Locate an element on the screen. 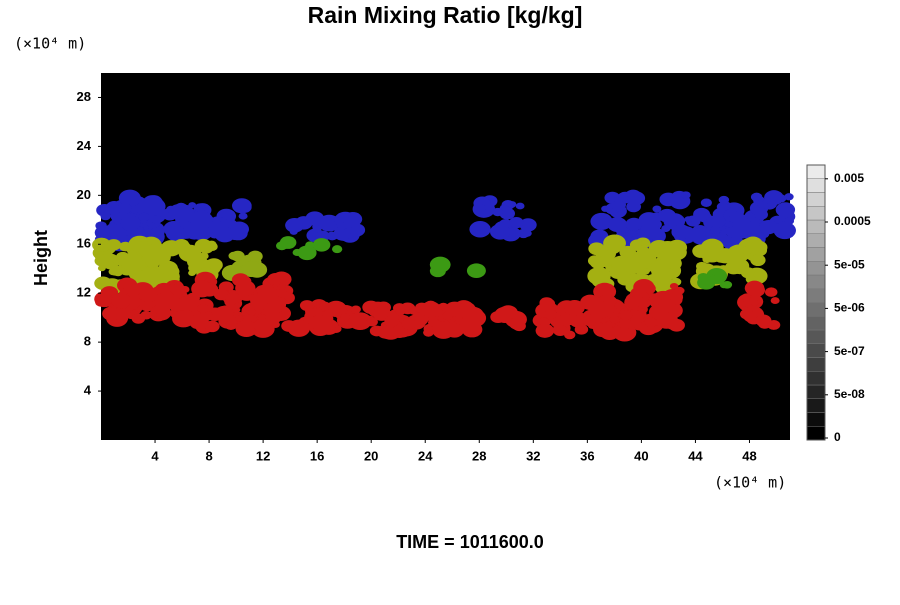 The image size is (900, 605). x-tick-label: 40 is located at coordinates (641, 455).